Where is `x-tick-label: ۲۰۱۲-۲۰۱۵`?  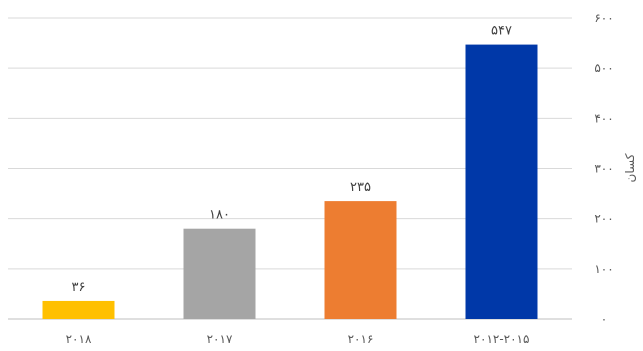
x-tick-label: ۲۰۱۲-۲۰۱۵ is located at coordinates (502, 339).